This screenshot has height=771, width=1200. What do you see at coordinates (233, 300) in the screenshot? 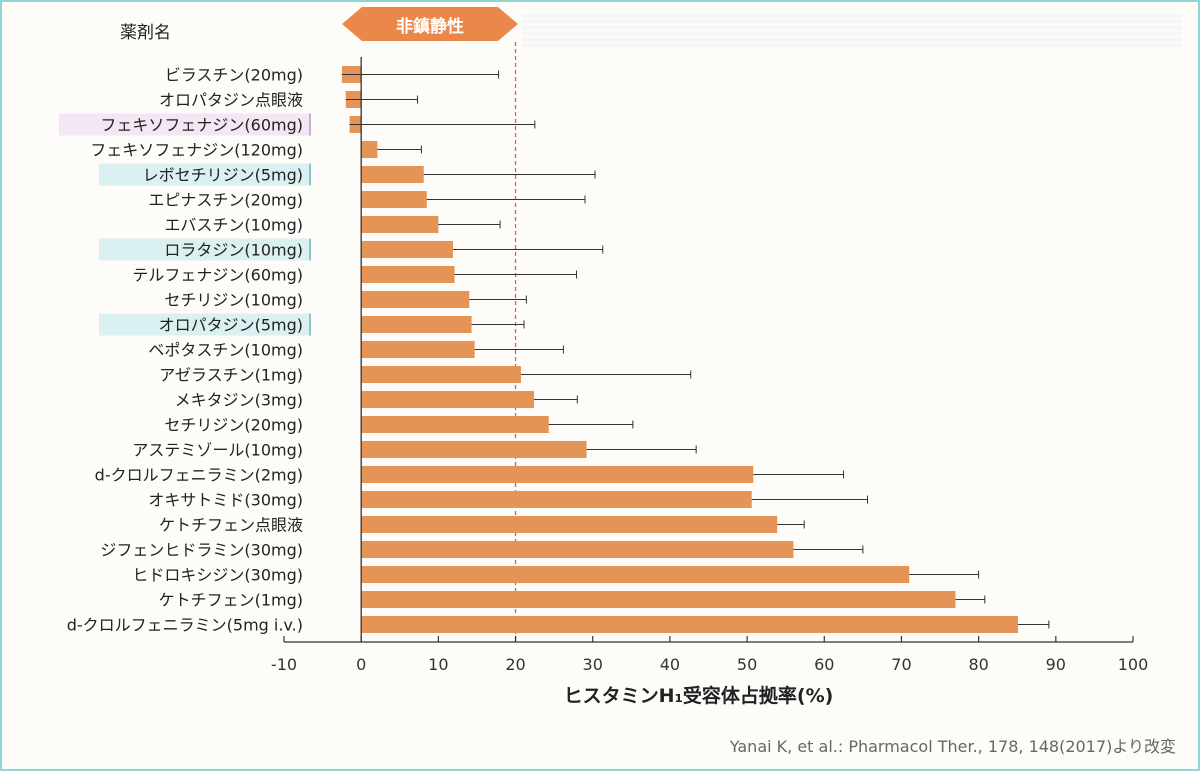
I see `drug-label: セチリジン(10mg)` at bounding box center [233, 300].